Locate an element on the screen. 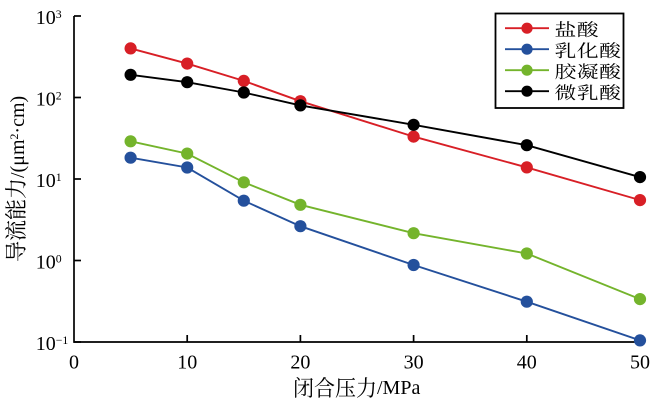 The width and height of the screenshot is (650, 402). svg-text: 50 is located at coordinates (640, 363).